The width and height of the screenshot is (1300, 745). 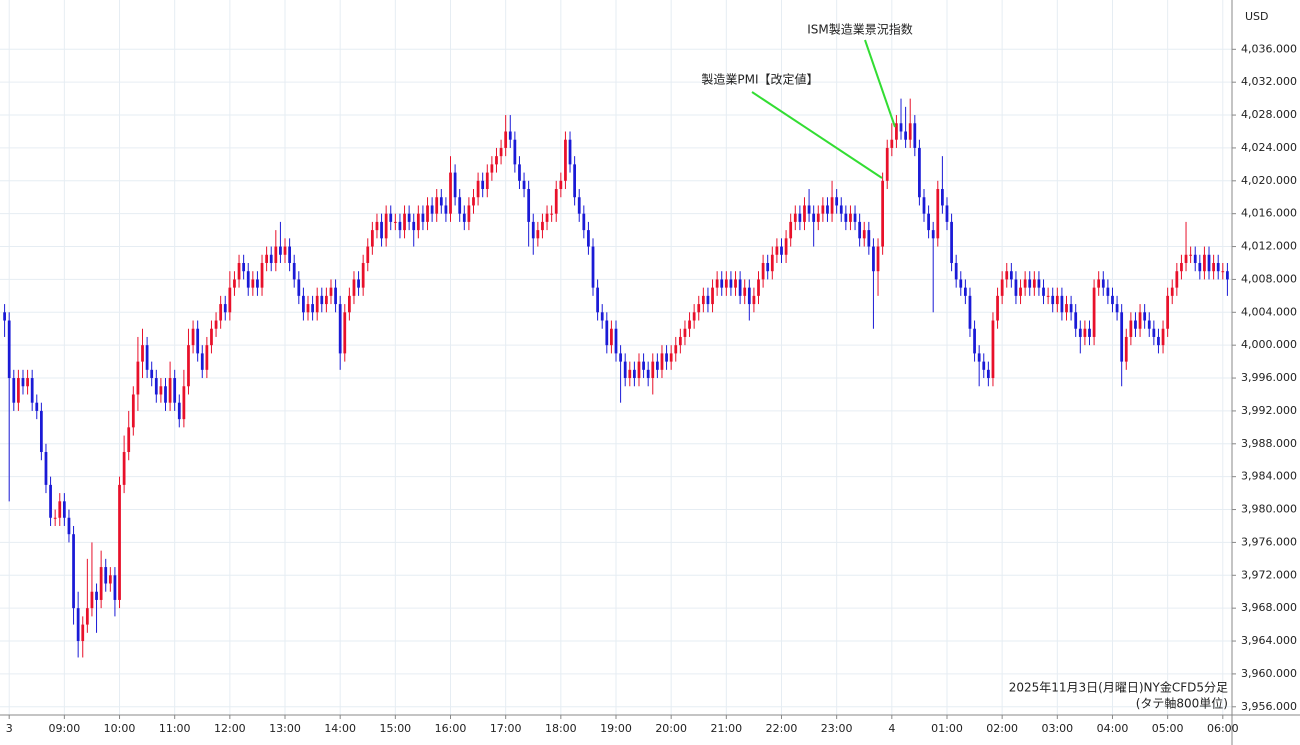 What do you see at coordinates (1269, 410) in the screenshot?
I see `y-tick-label: 3,992.000` at bounding box center [1269, 410].